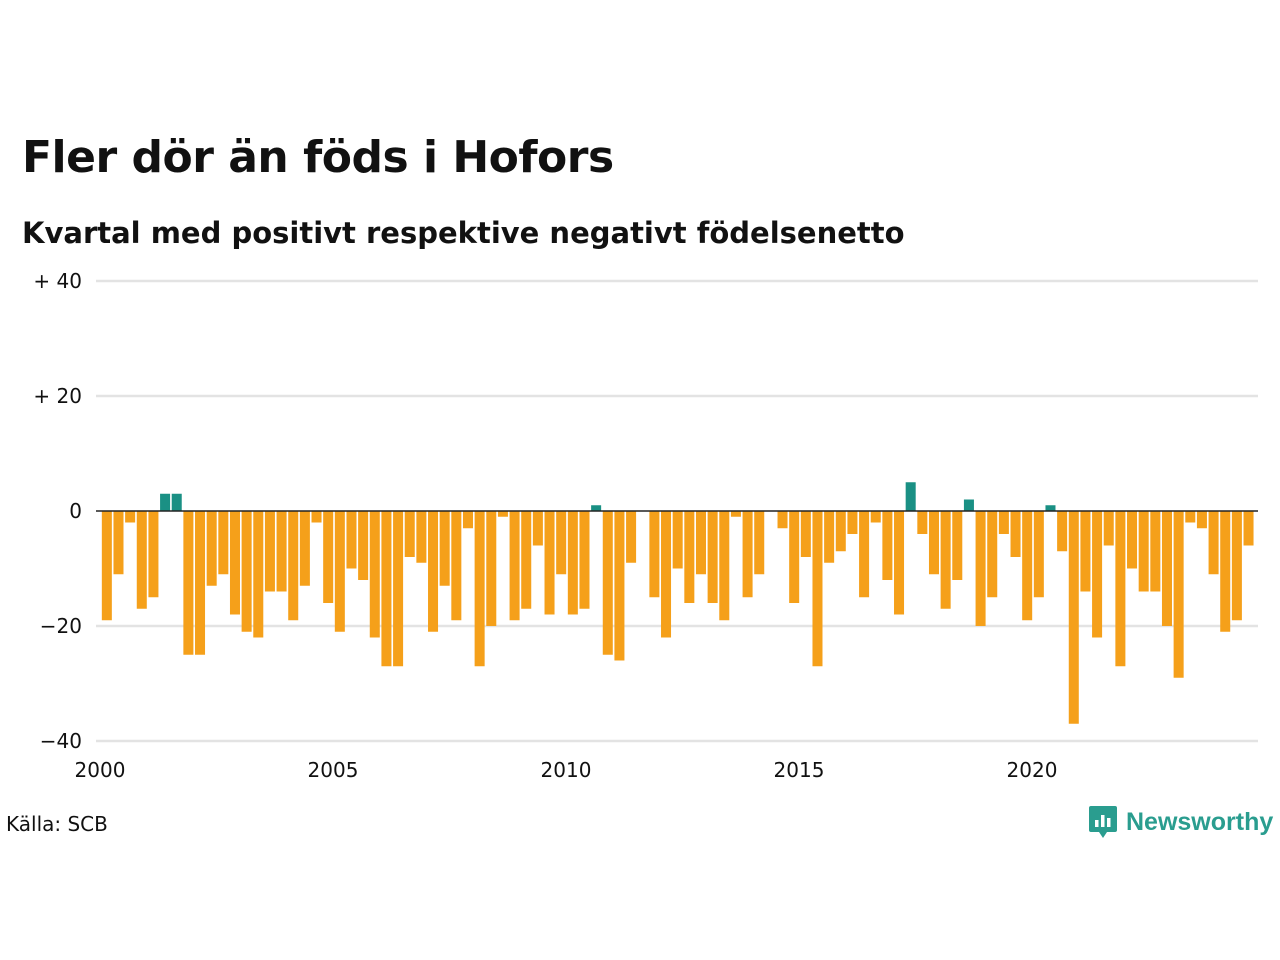 The width and height of the screenshot is (1280, 960). I want to click on x-axis-ticks: 2000 2005 2010 2015 2020, so click(566, 770).